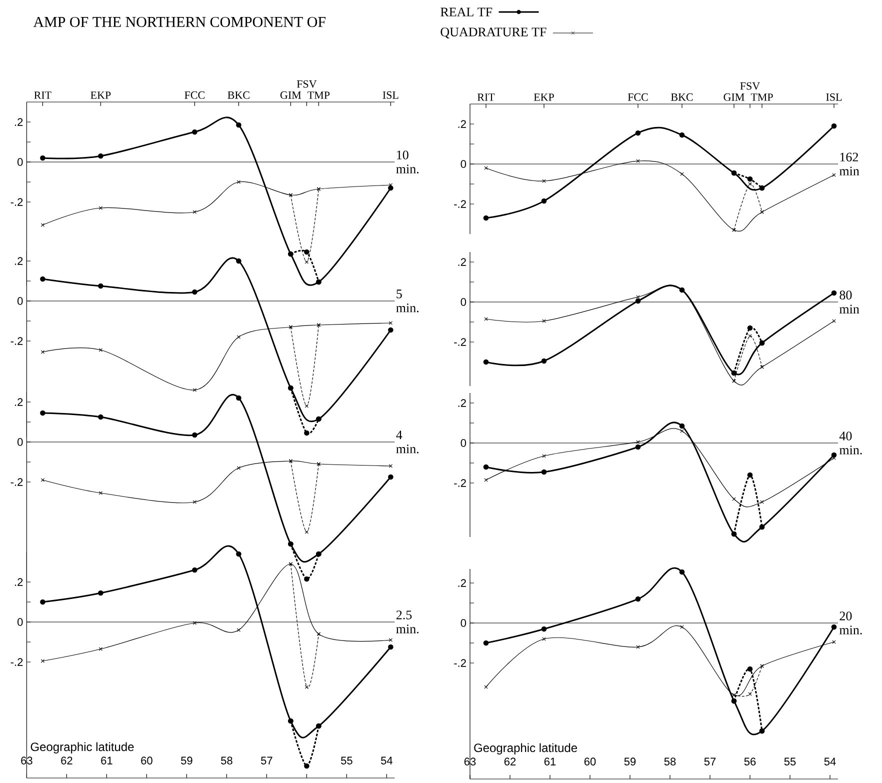 The image size is (882, 783). I want to click on text: 2.5 min., so click(407, 622).